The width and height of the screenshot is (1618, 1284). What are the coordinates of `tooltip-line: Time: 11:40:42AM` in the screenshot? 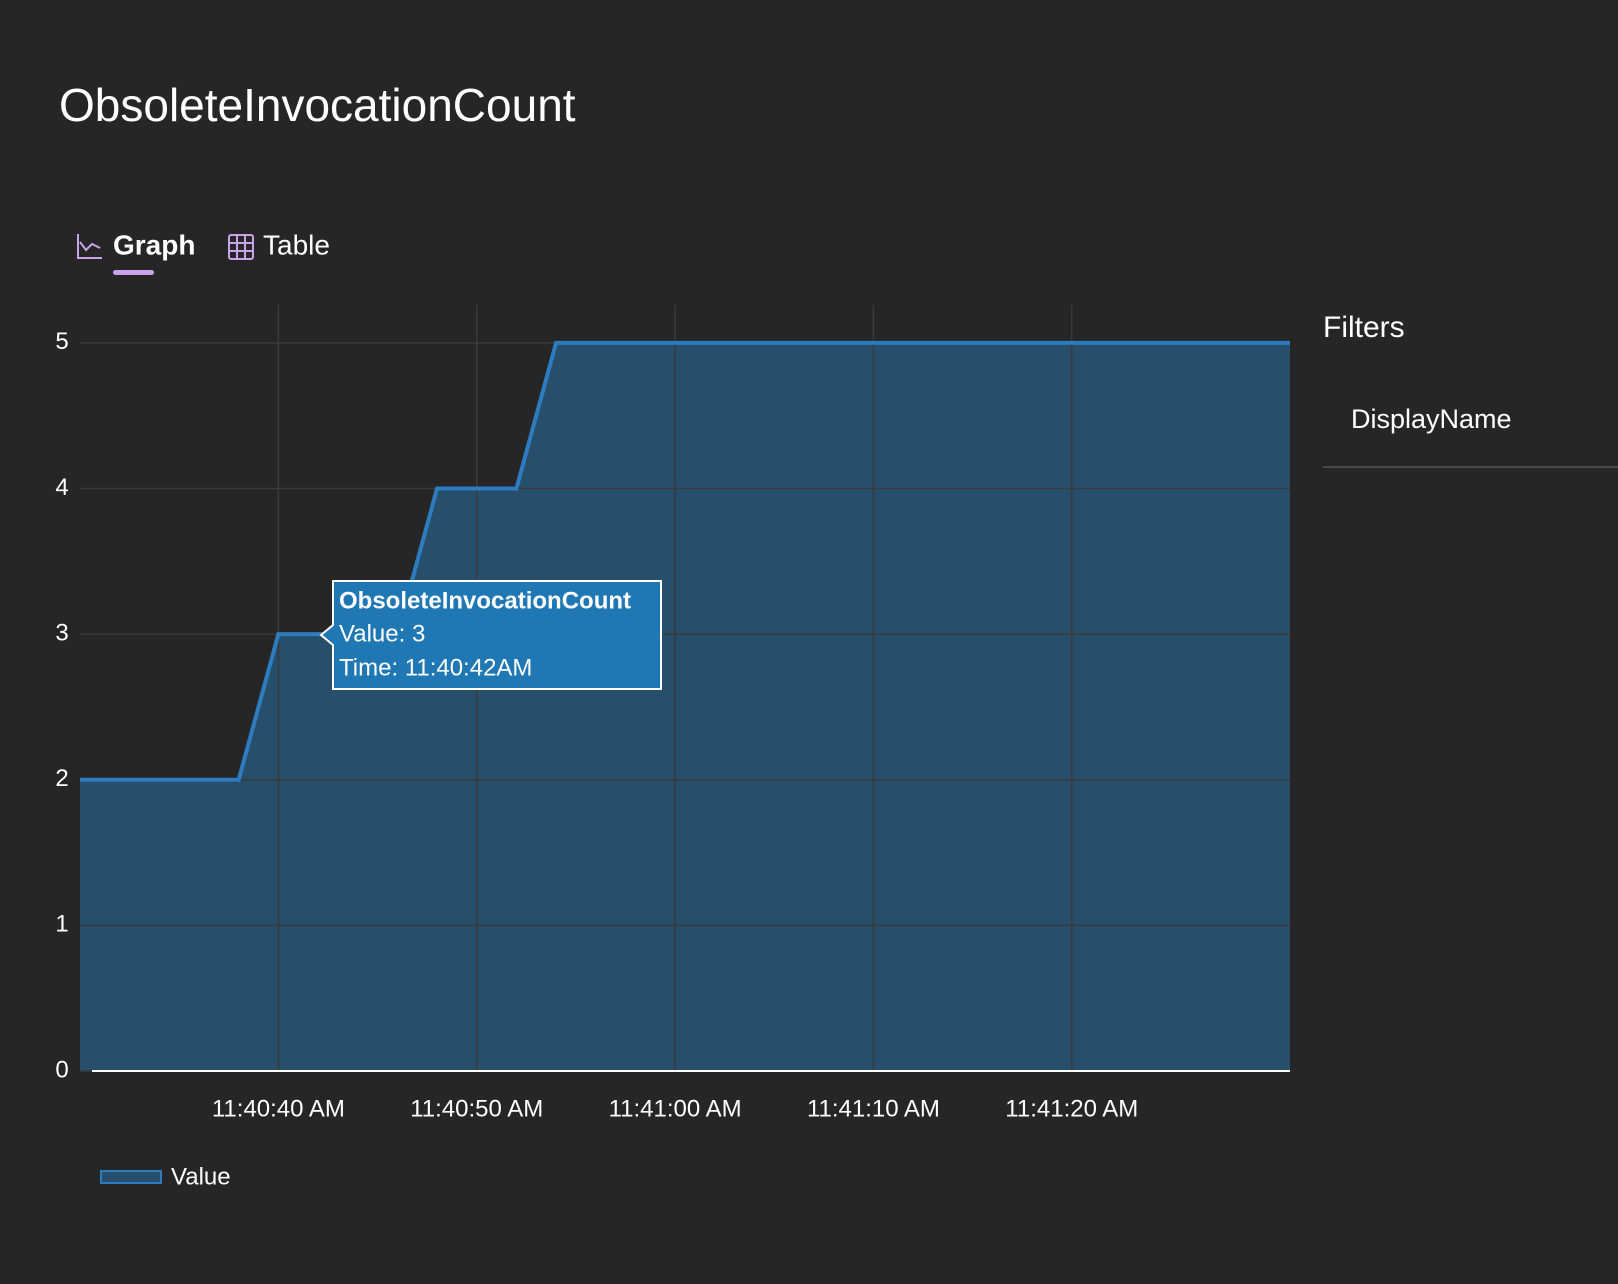 It's located at (435, 667).